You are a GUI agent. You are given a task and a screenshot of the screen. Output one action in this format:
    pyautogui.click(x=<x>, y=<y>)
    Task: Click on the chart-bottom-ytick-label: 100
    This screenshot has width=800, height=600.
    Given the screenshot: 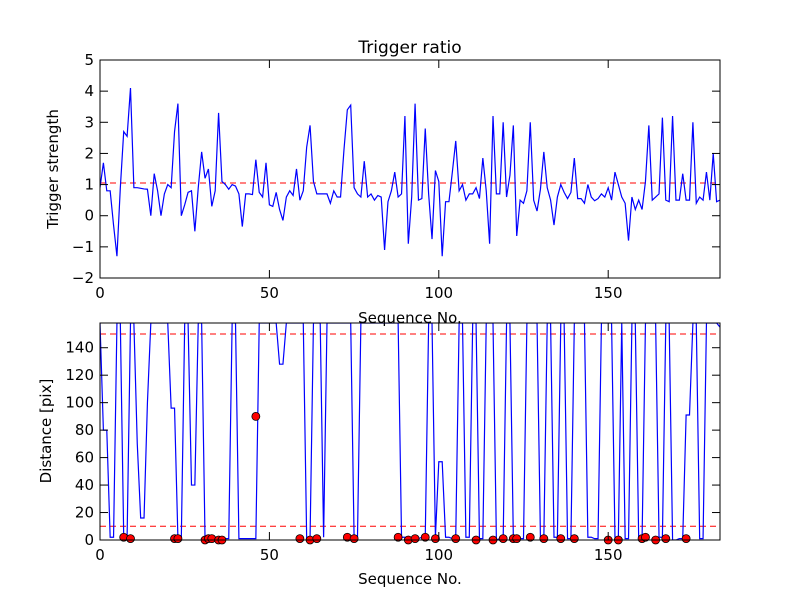 What is the action you would take?
    pyautogui.click(x=79, y=403)
    